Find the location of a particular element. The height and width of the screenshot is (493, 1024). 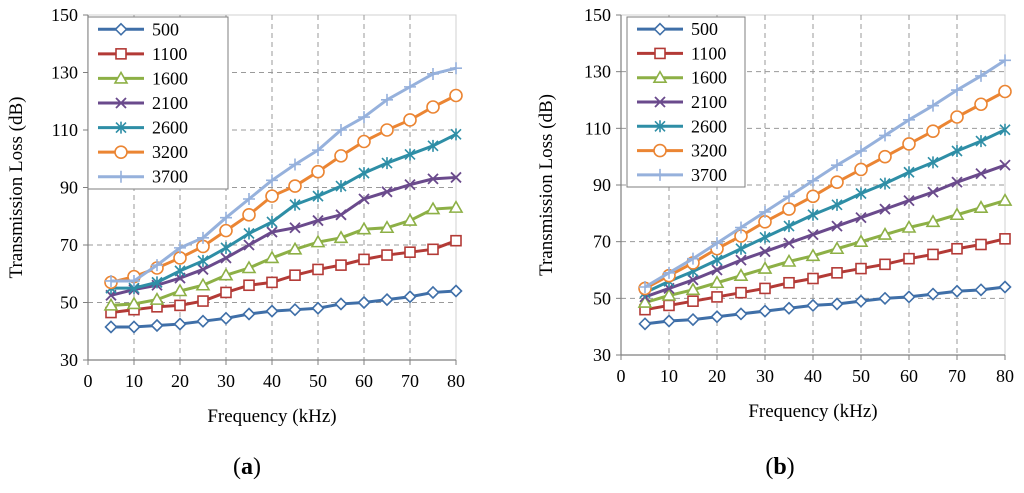

x-tick-label: 50 is located at coordinates (861, 376).